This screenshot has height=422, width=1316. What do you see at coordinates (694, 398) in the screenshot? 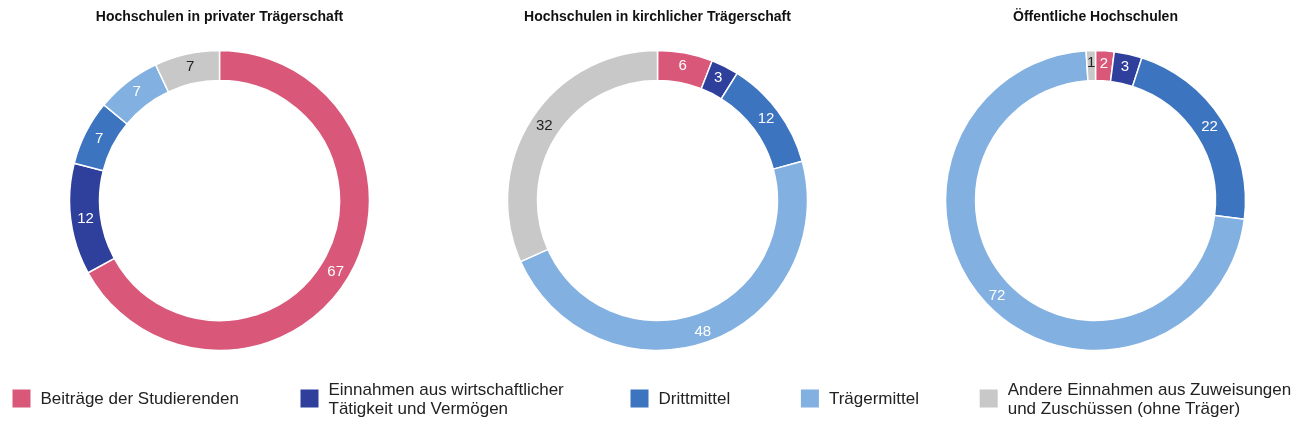
I see `legend-label: Drittmittel` at bounding box center [694, 398].